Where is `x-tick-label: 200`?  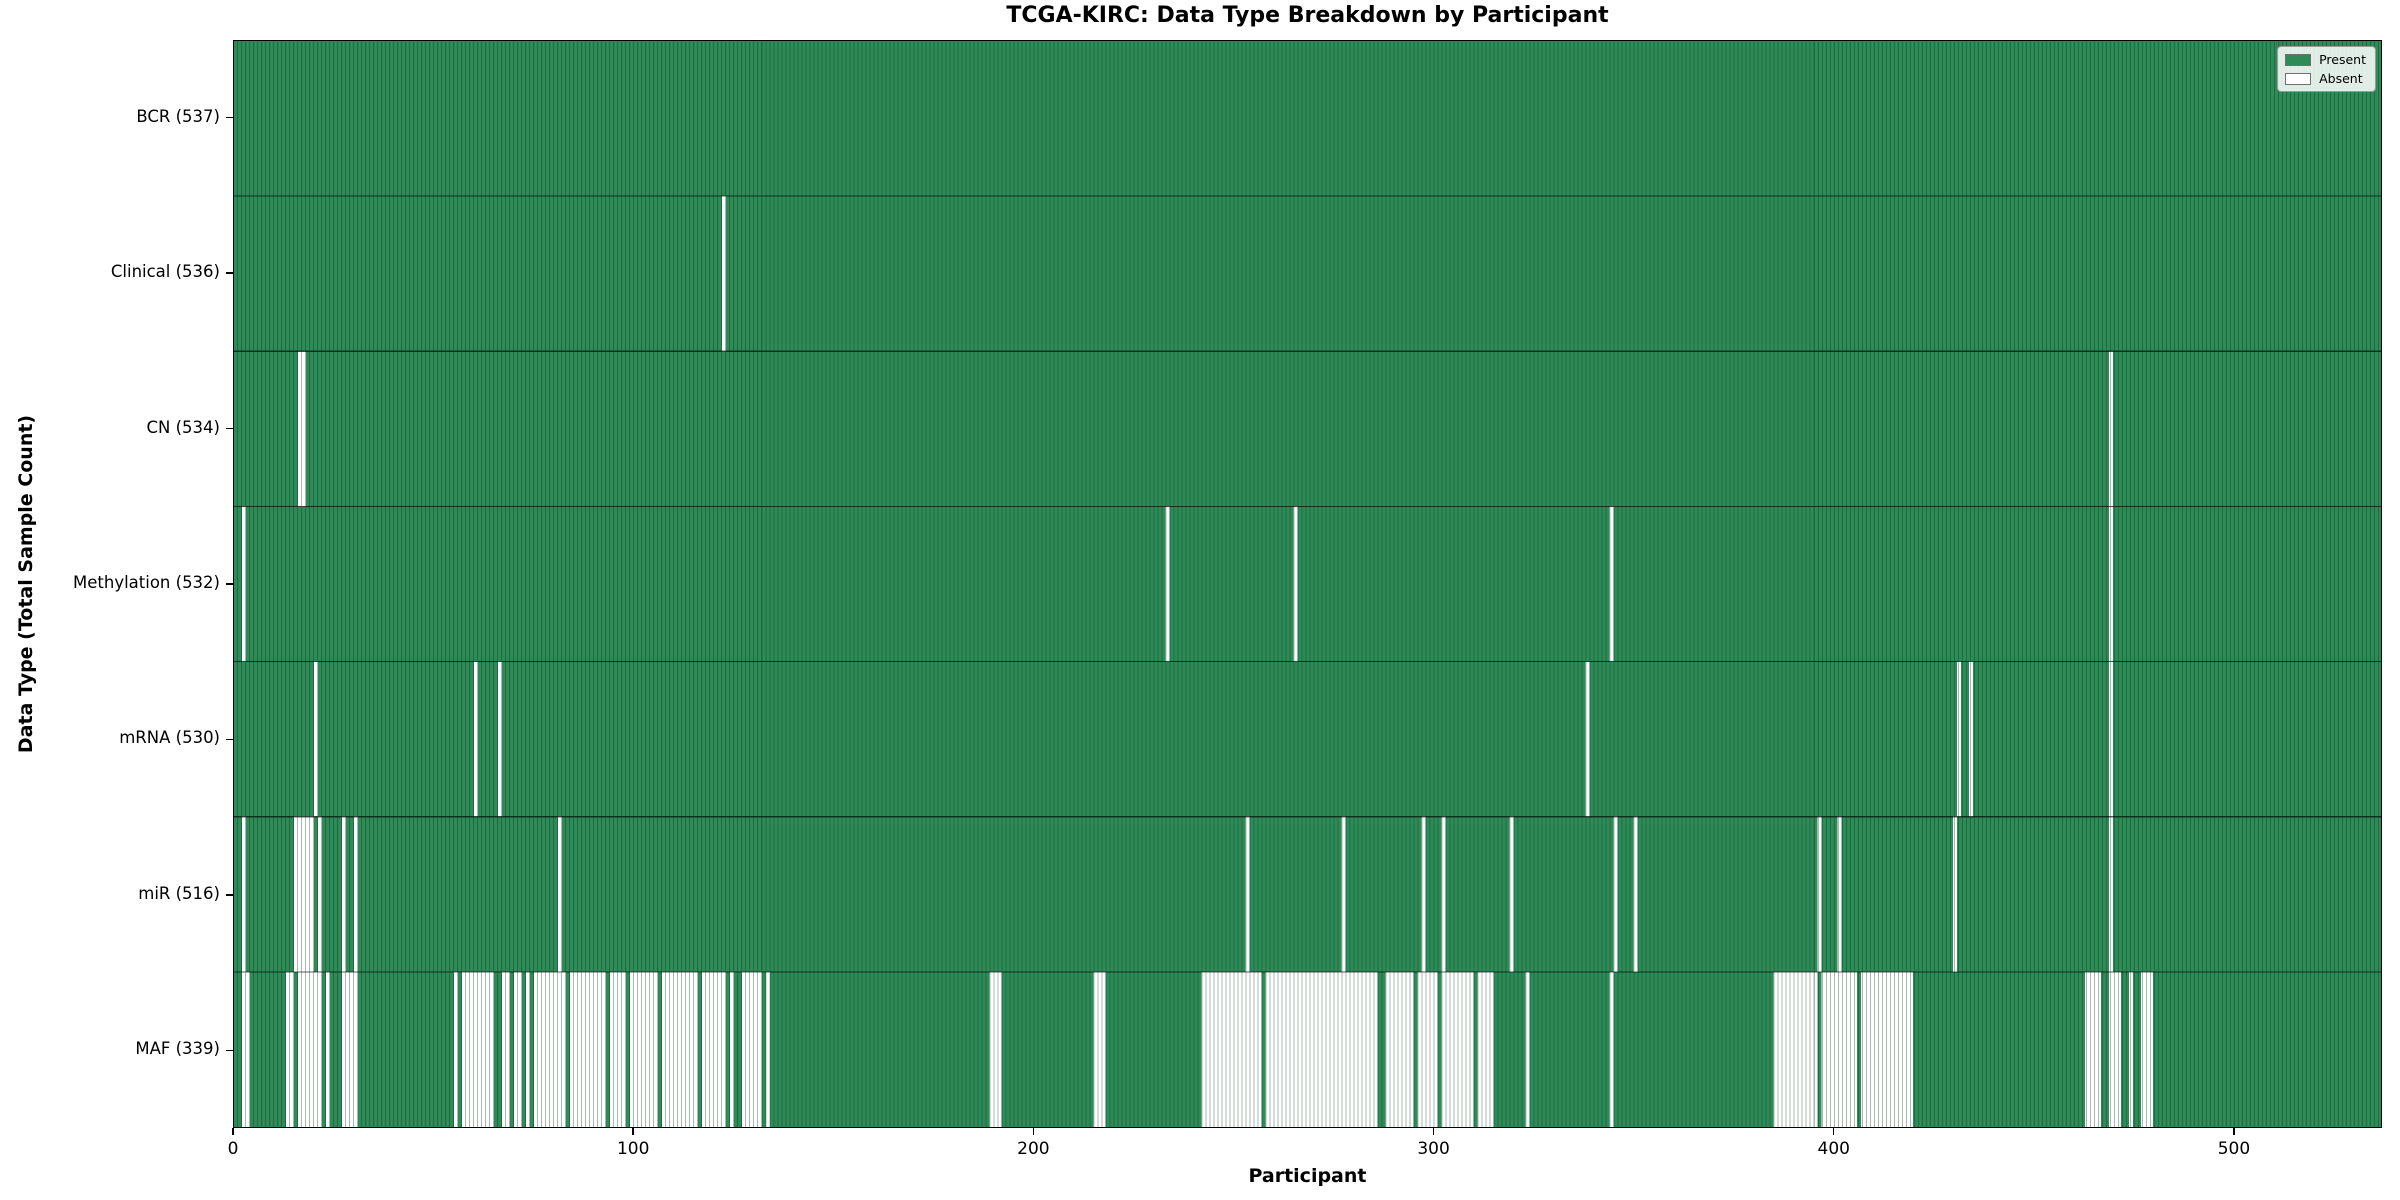 x-tick-label: 200 is located at coordinates (1033, 1149).